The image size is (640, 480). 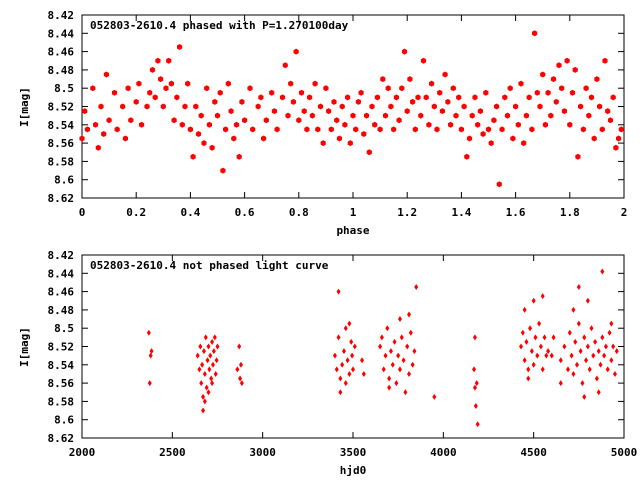 I want to click on x-tick-label: 1.2, so click(x=407, y=212).